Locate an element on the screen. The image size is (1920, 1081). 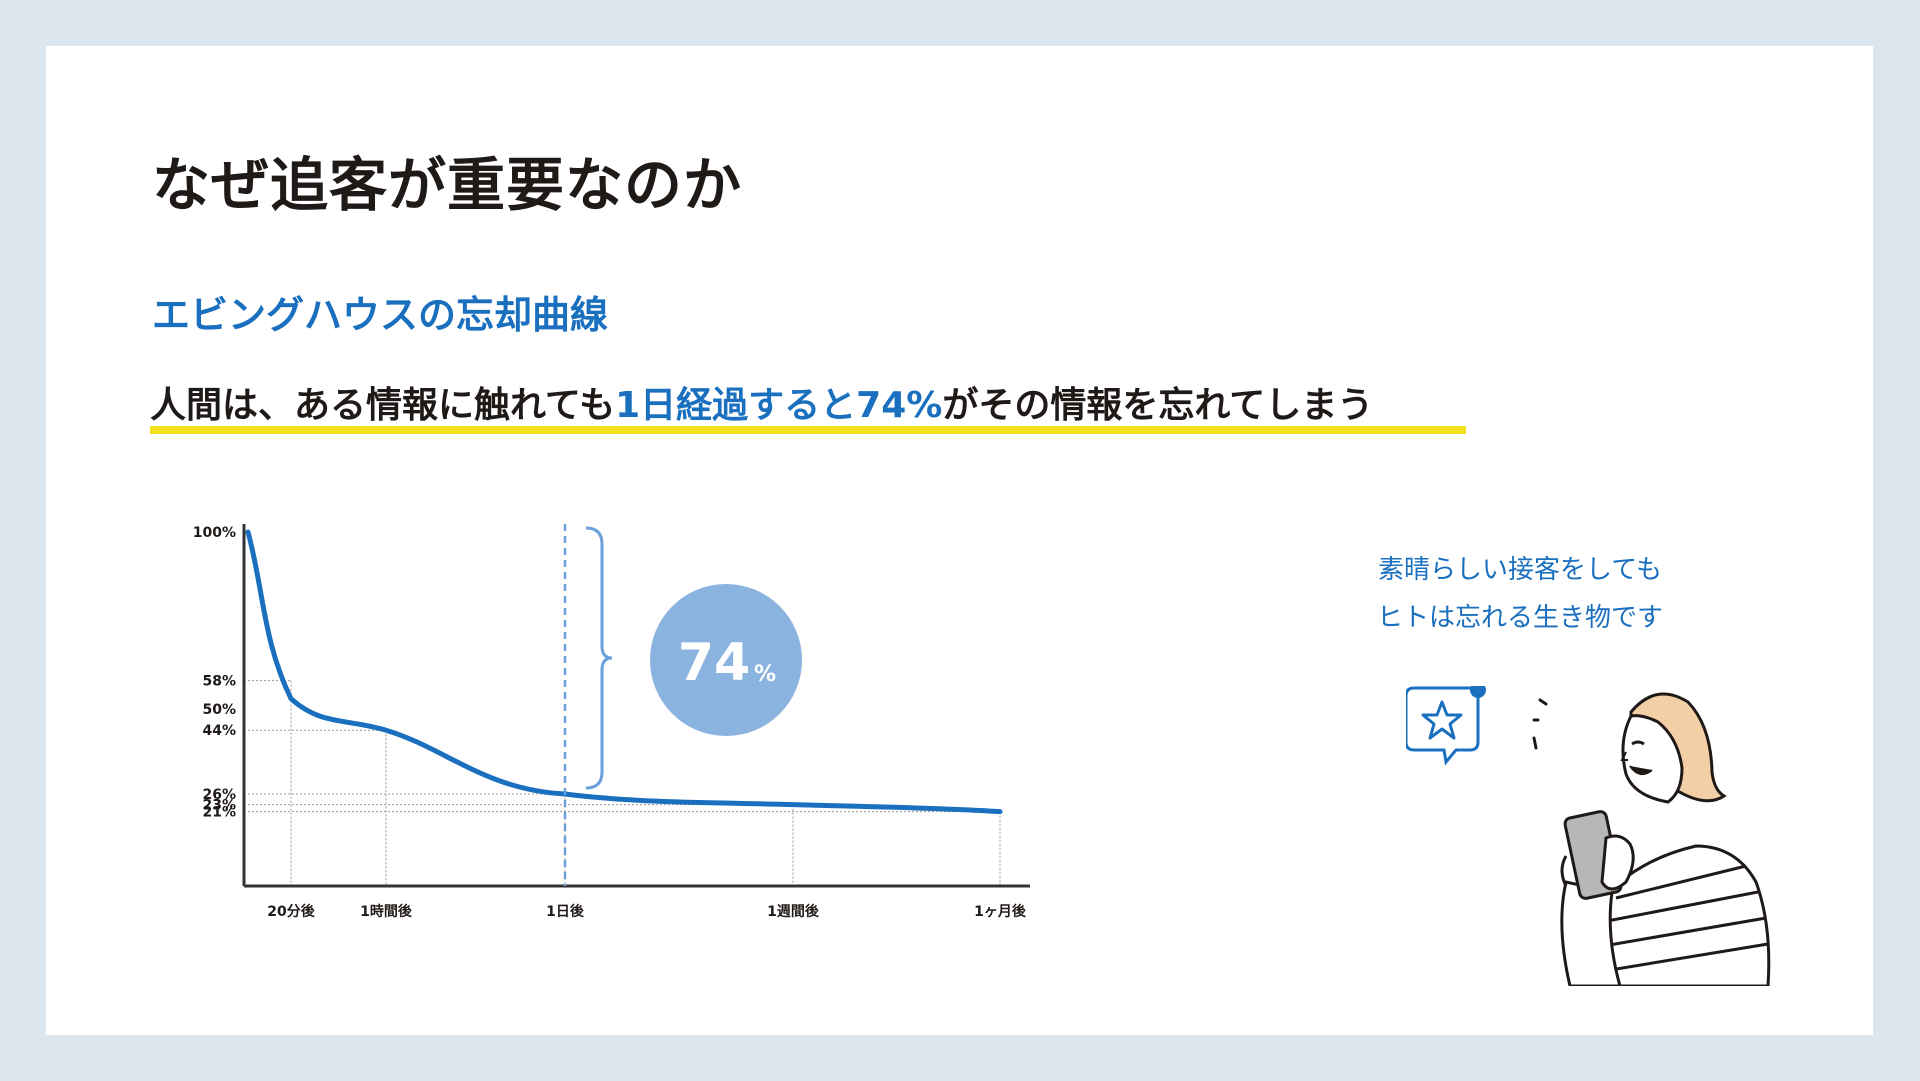
chart-grid is located at coordinates (622, 783).